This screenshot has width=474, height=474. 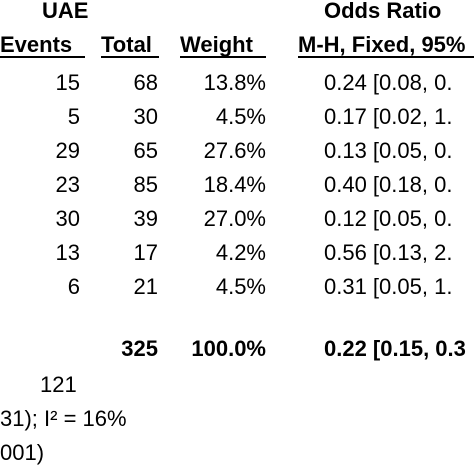 What do you see at coordinates (386, 57) in the screenshot?
I see `header-underline-method` at bounding box center [386, 57].